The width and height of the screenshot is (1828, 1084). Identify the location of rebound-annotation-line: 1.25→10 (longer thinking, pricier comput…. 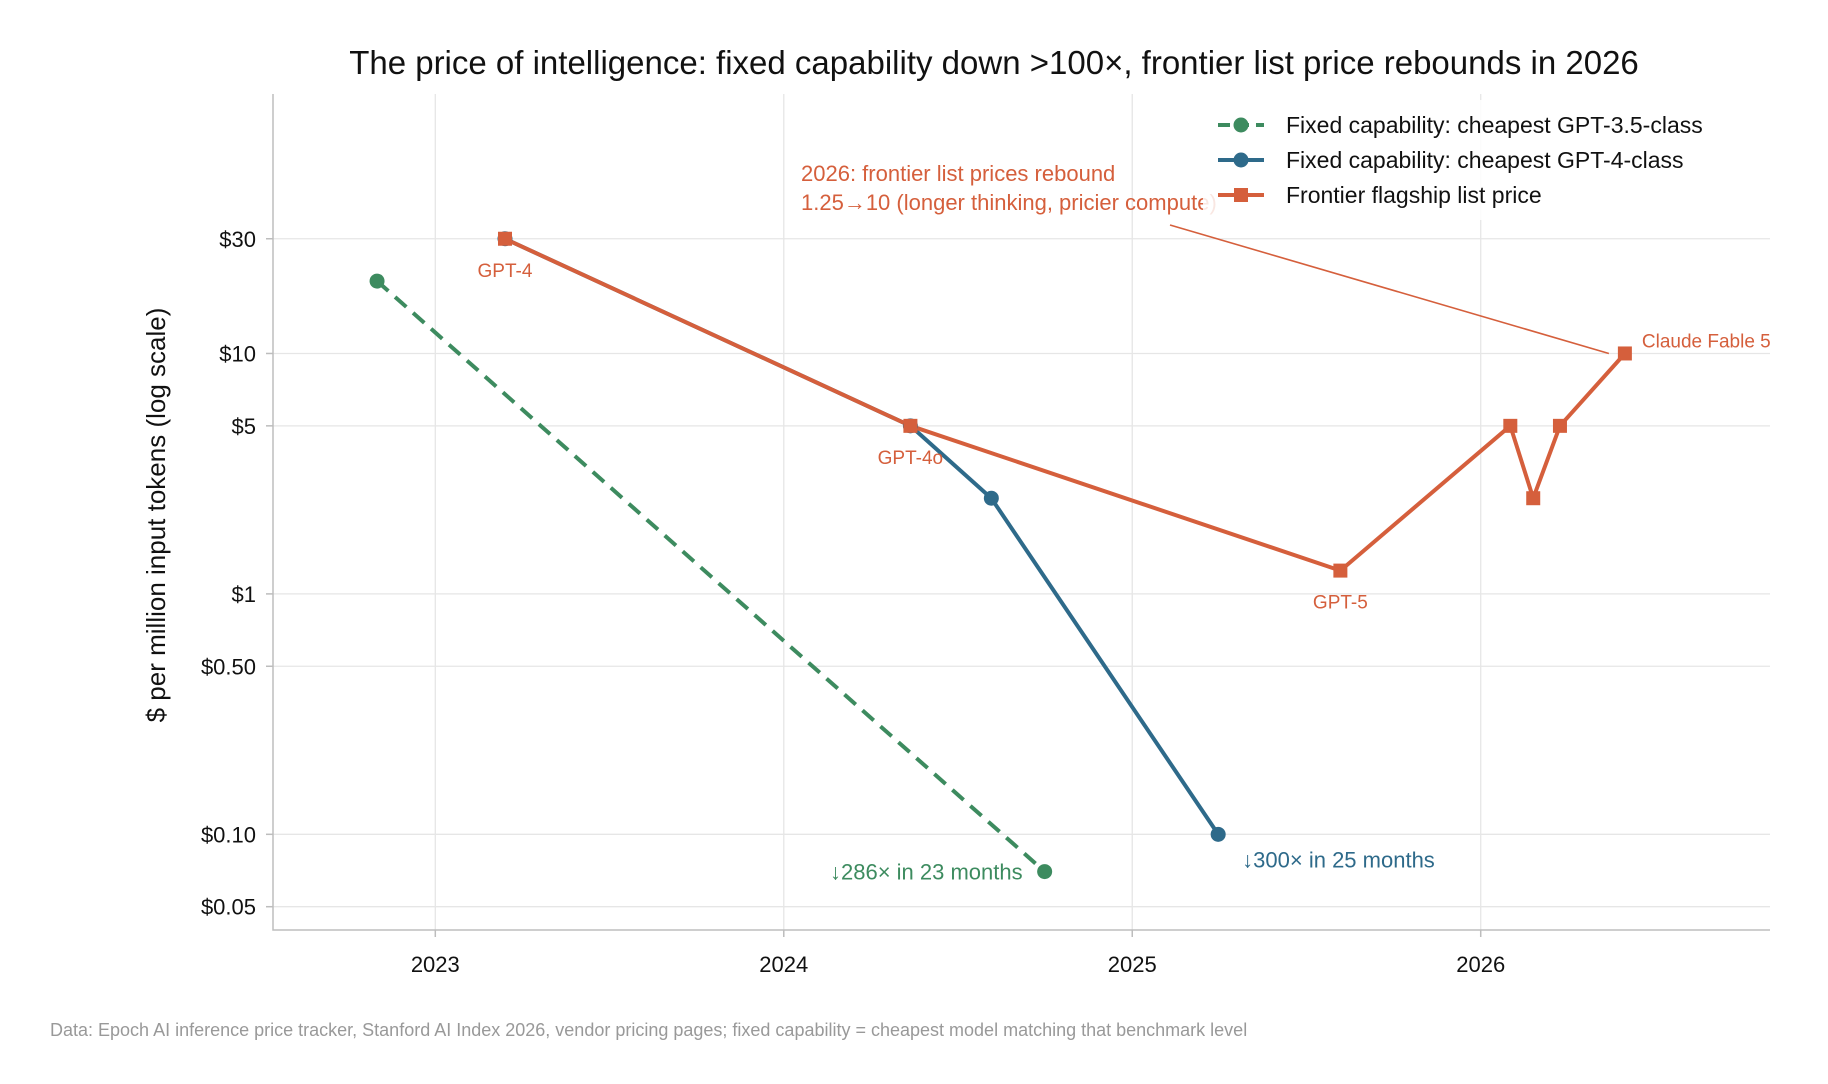
(1009, 202).